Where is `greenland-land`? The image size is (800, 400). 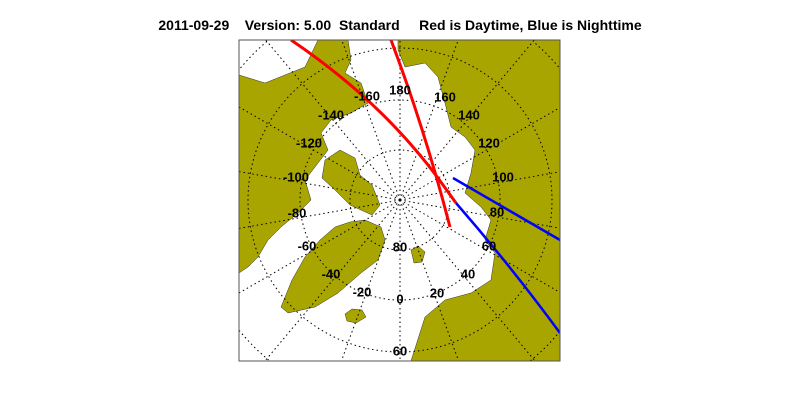
greenland-land is located at coordinates (333, 266).